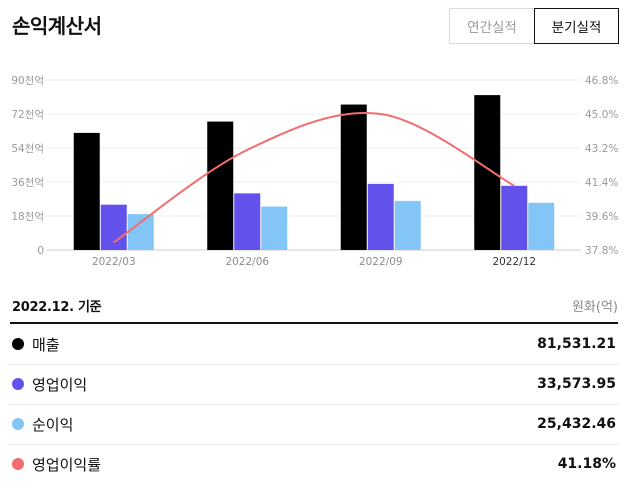  Describe the element at coordinates (601, 217) in the screenshot. I see `y-right-tick-label: 39.6%` at that location.